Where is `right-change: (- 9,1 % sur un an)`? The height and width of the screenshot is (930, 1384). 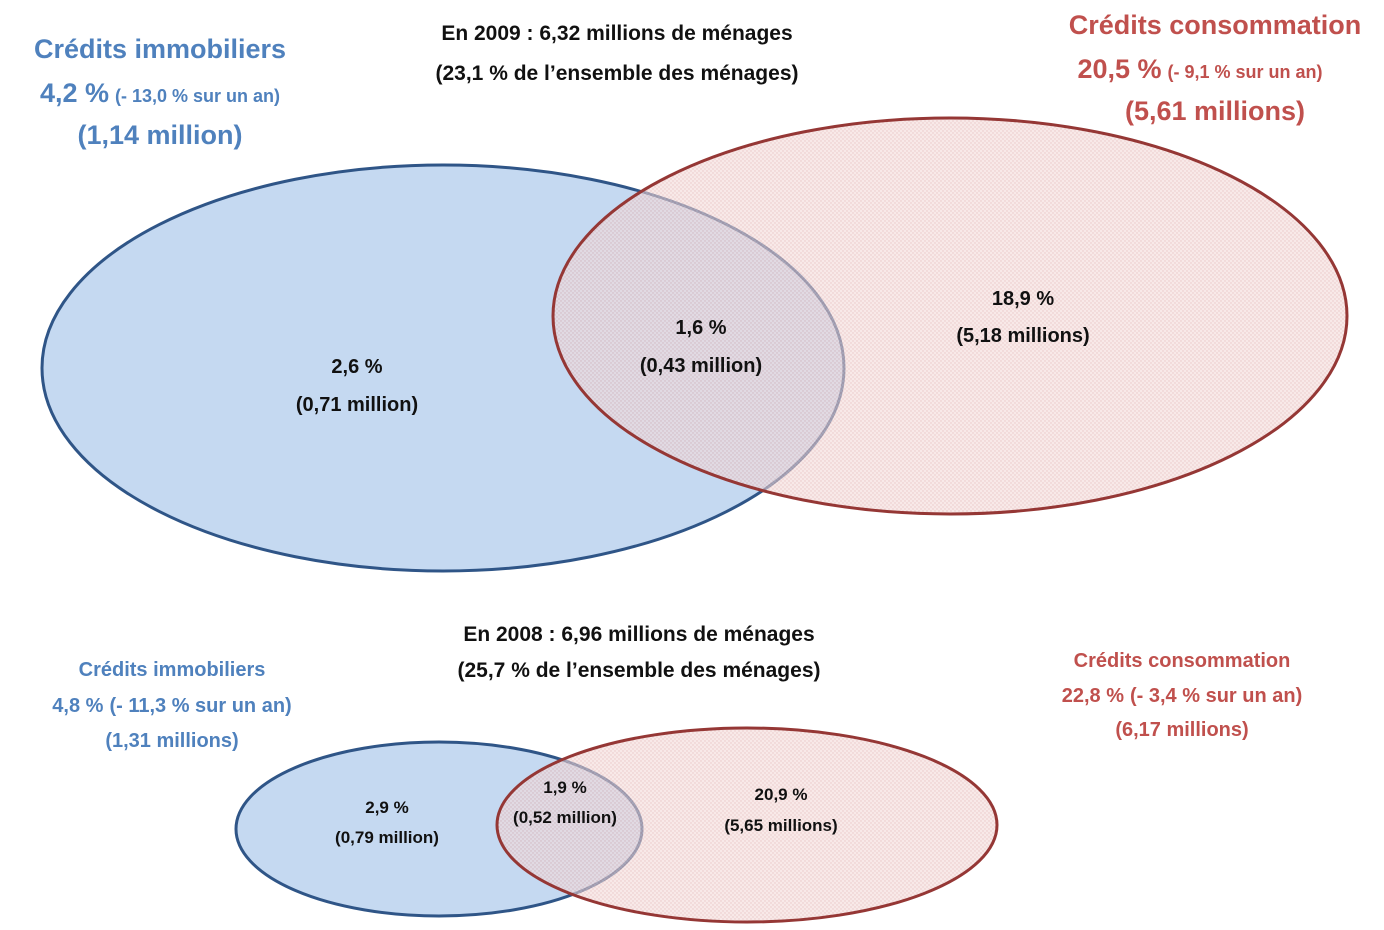 right-change: (- 9,1 % sur un an) is located at coordinates (1245, 72).